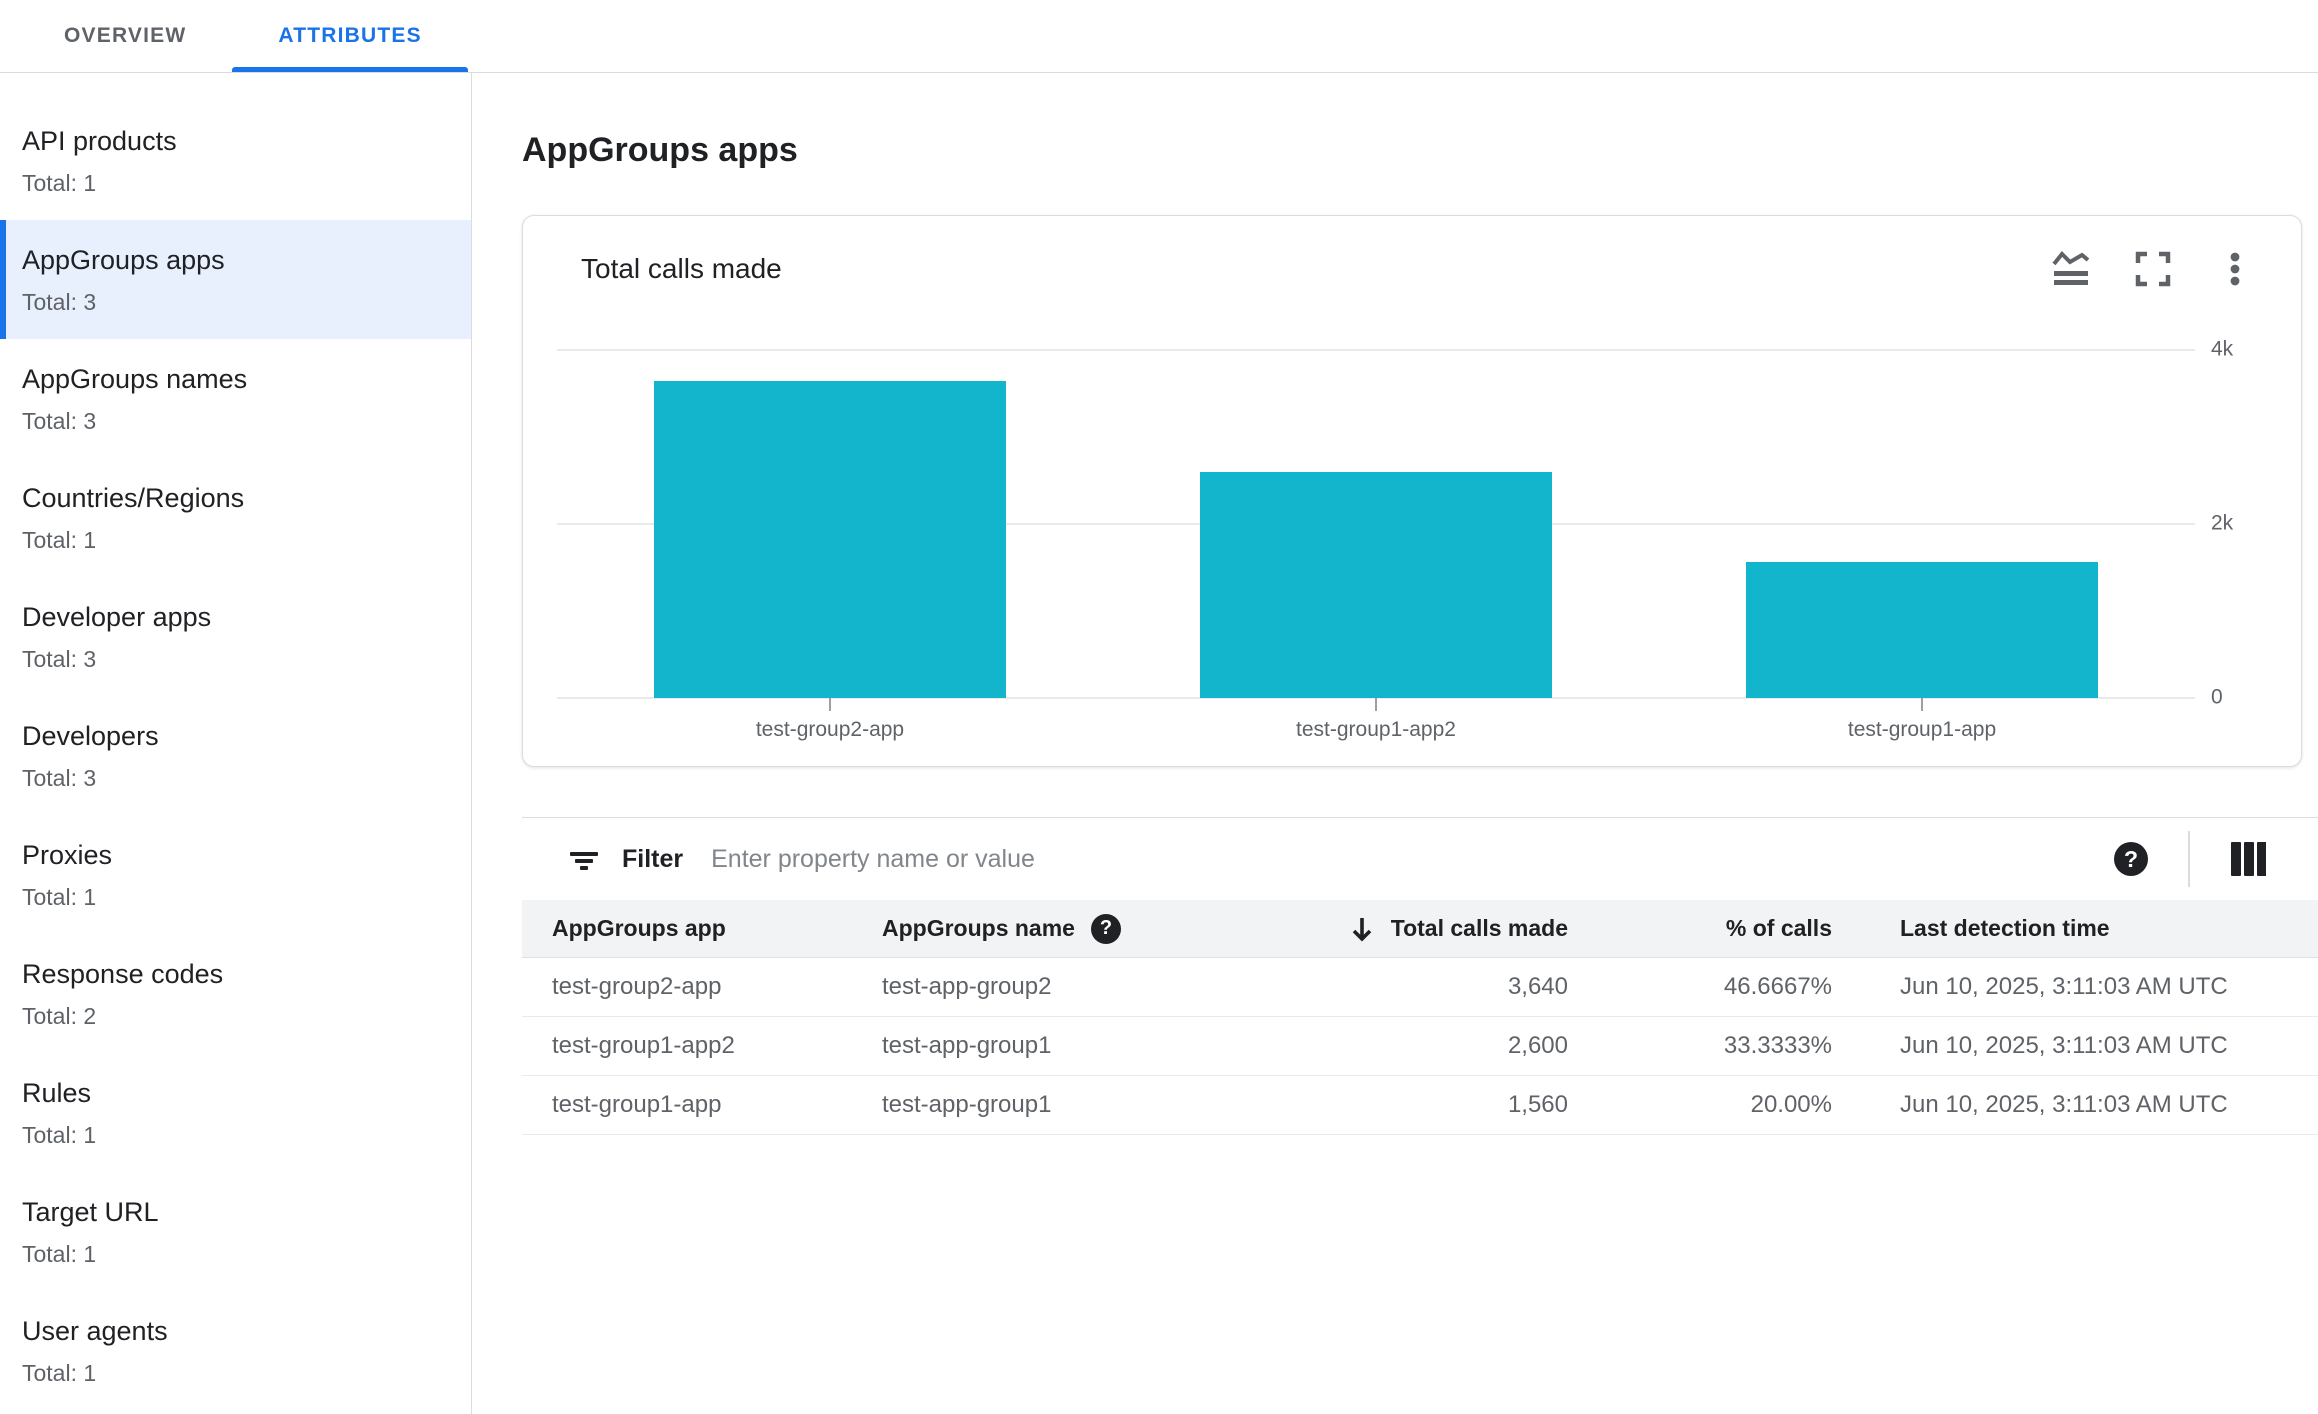 The height and width of the screenshot is (1414, 2318). I want to click on chart-type-icon, so click(2071, 269).